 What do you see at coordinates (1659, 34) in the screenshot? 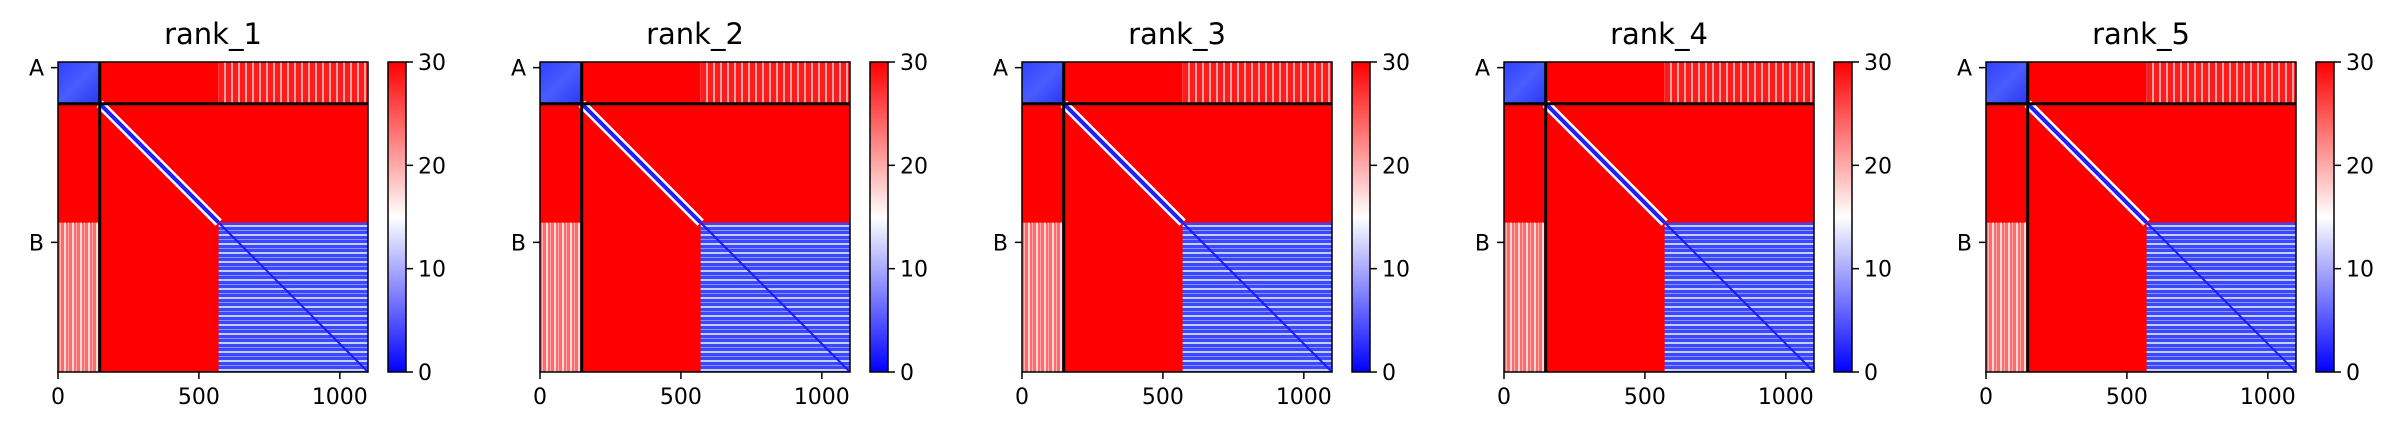
I see `panel-title: rank_4` at bounding box center [1659, 34].